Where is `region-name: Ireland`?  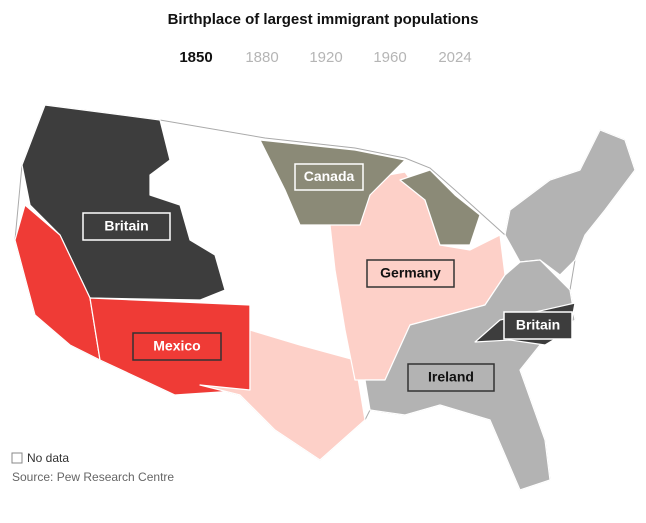 region-name: Ireland is located at coordinates (451, 377).